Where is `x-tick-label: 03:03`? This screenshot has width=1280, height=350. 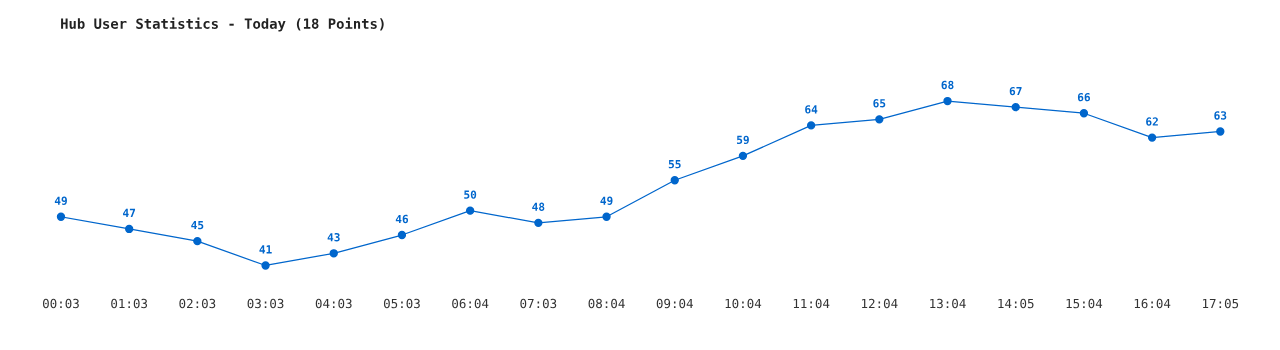
x-tick-label: 03:03 is located at coordinates (265, 303).